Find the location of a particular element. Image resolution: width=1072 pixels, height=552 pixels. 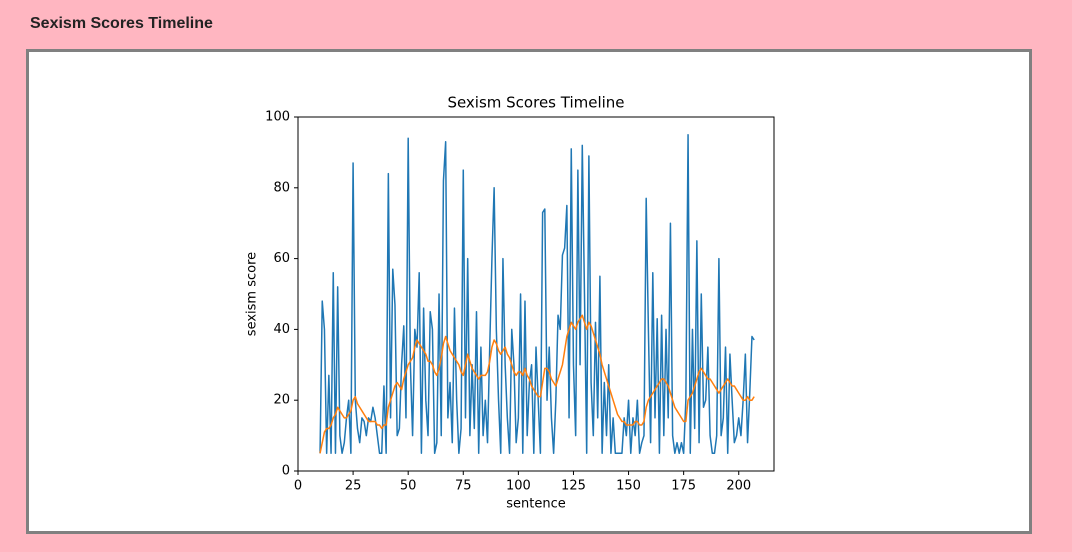

y-tick-label: 0 is located at coordinates (286, 471).